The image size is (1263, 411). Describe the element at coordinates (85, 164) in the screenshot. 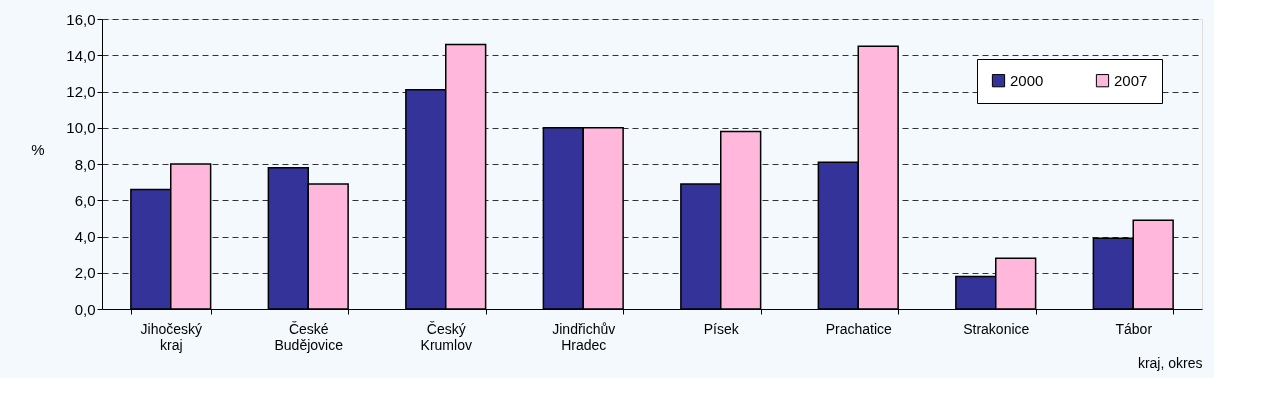

I see `y-tick-label: 8,0` at that location.